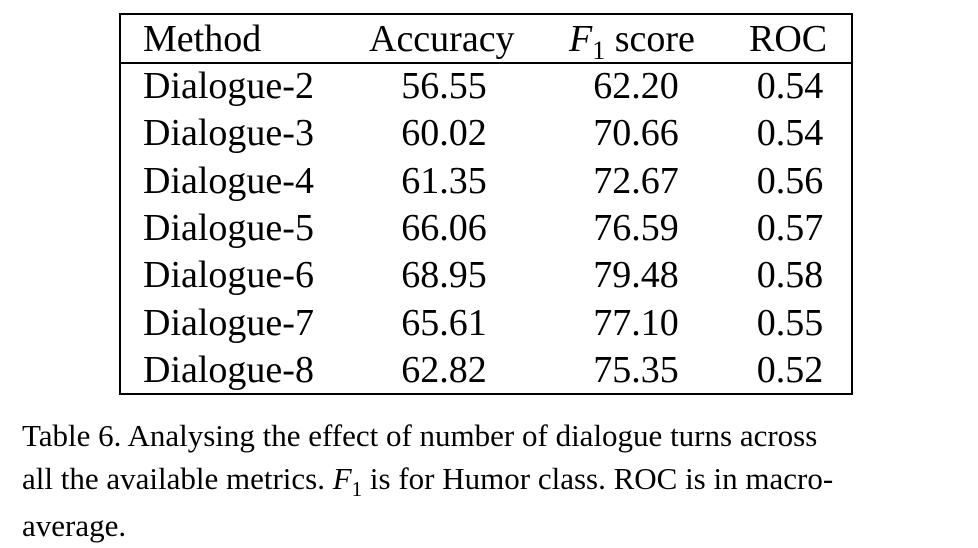  What do you see at coordinates (228, 275) in the screenshot?
I see `cell-method: Dialogue-6` at bounding box center [228, 275].